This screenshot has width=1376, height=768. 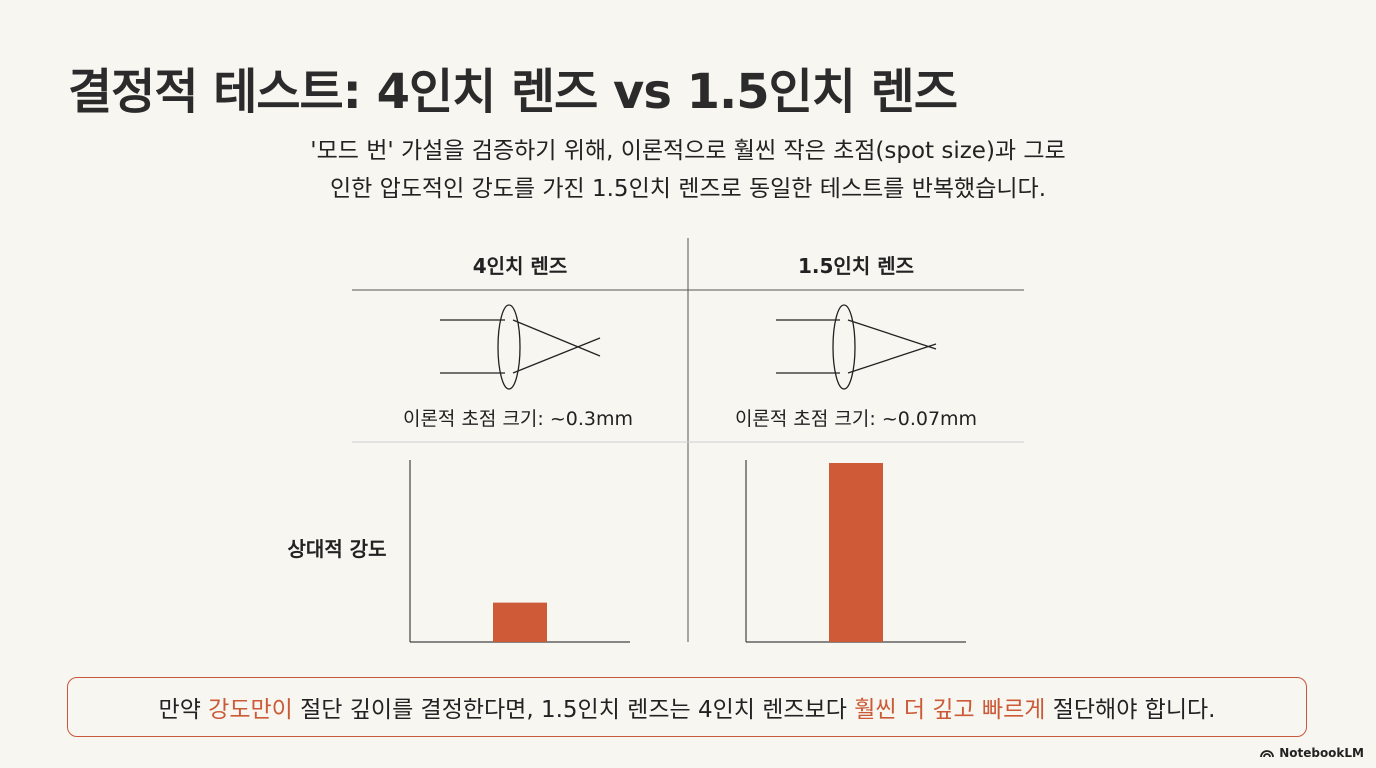 What do you see at coordinates (250, 710) in the screenshot?
I see `callout-highlight-1: 강도만이` at bounding box center [250, 710].